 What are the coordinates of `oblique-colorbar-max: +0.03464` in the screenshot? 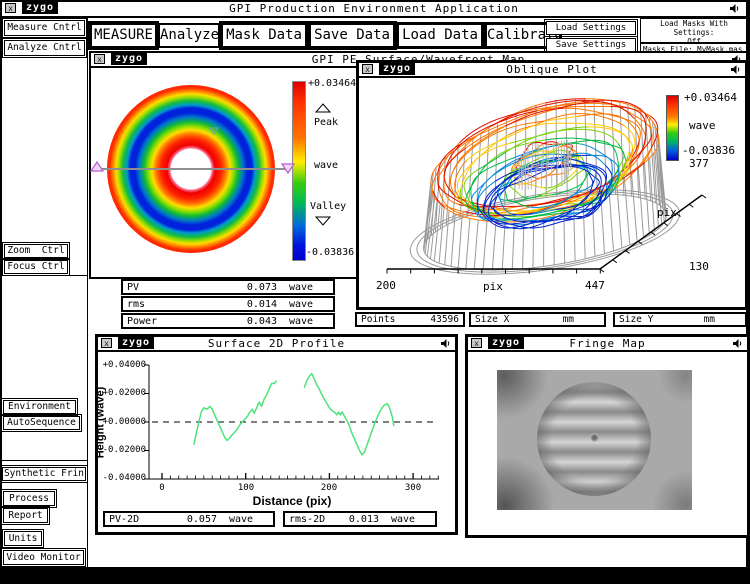 It's located at (710, 97).